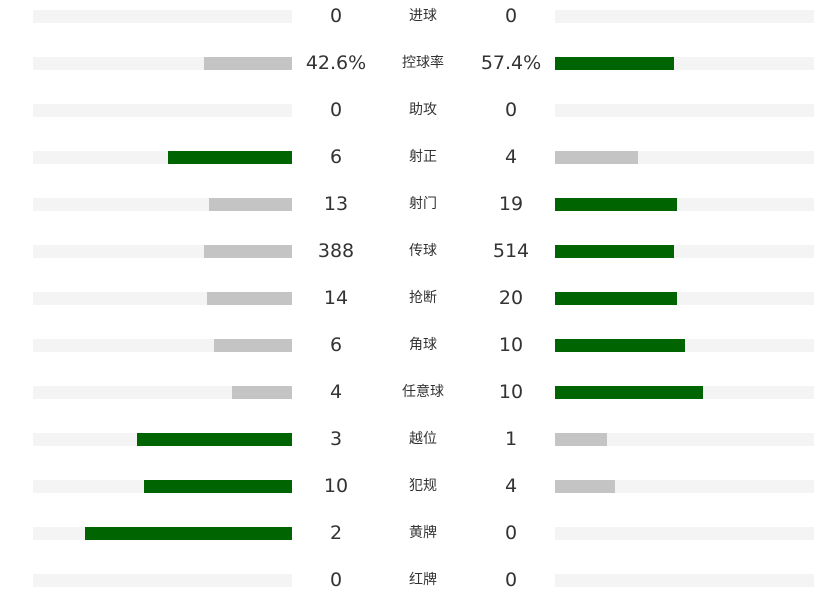  I want to click on stat-category-label: 射门, so click(423, 204).